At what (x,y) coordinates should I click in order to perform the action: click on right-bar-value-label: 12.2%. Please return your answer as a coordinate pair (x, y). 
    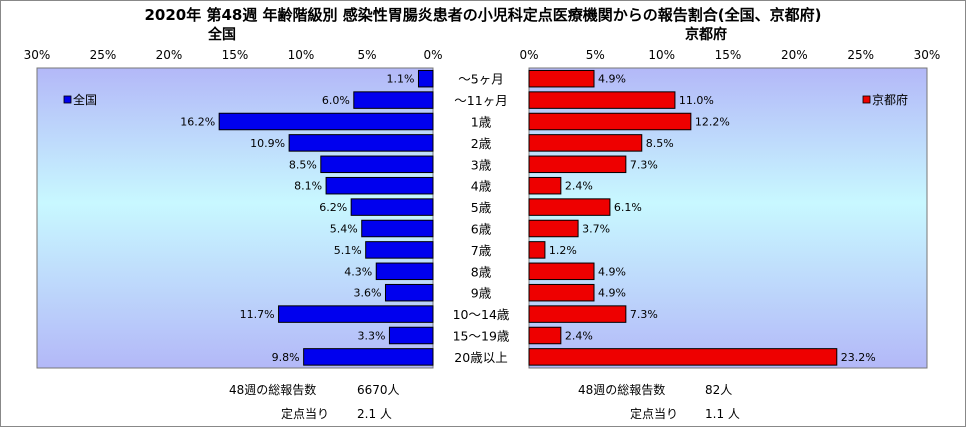
    Looking at the image, I should click on (712, 122).